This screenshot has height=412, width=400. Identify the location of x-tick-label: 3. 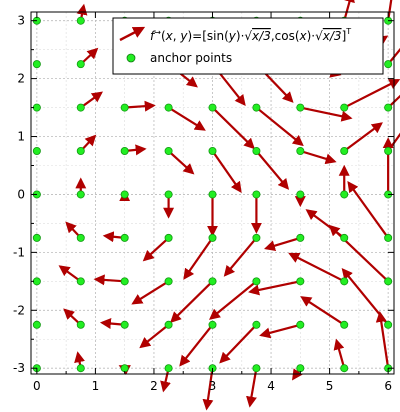
(213, 386).